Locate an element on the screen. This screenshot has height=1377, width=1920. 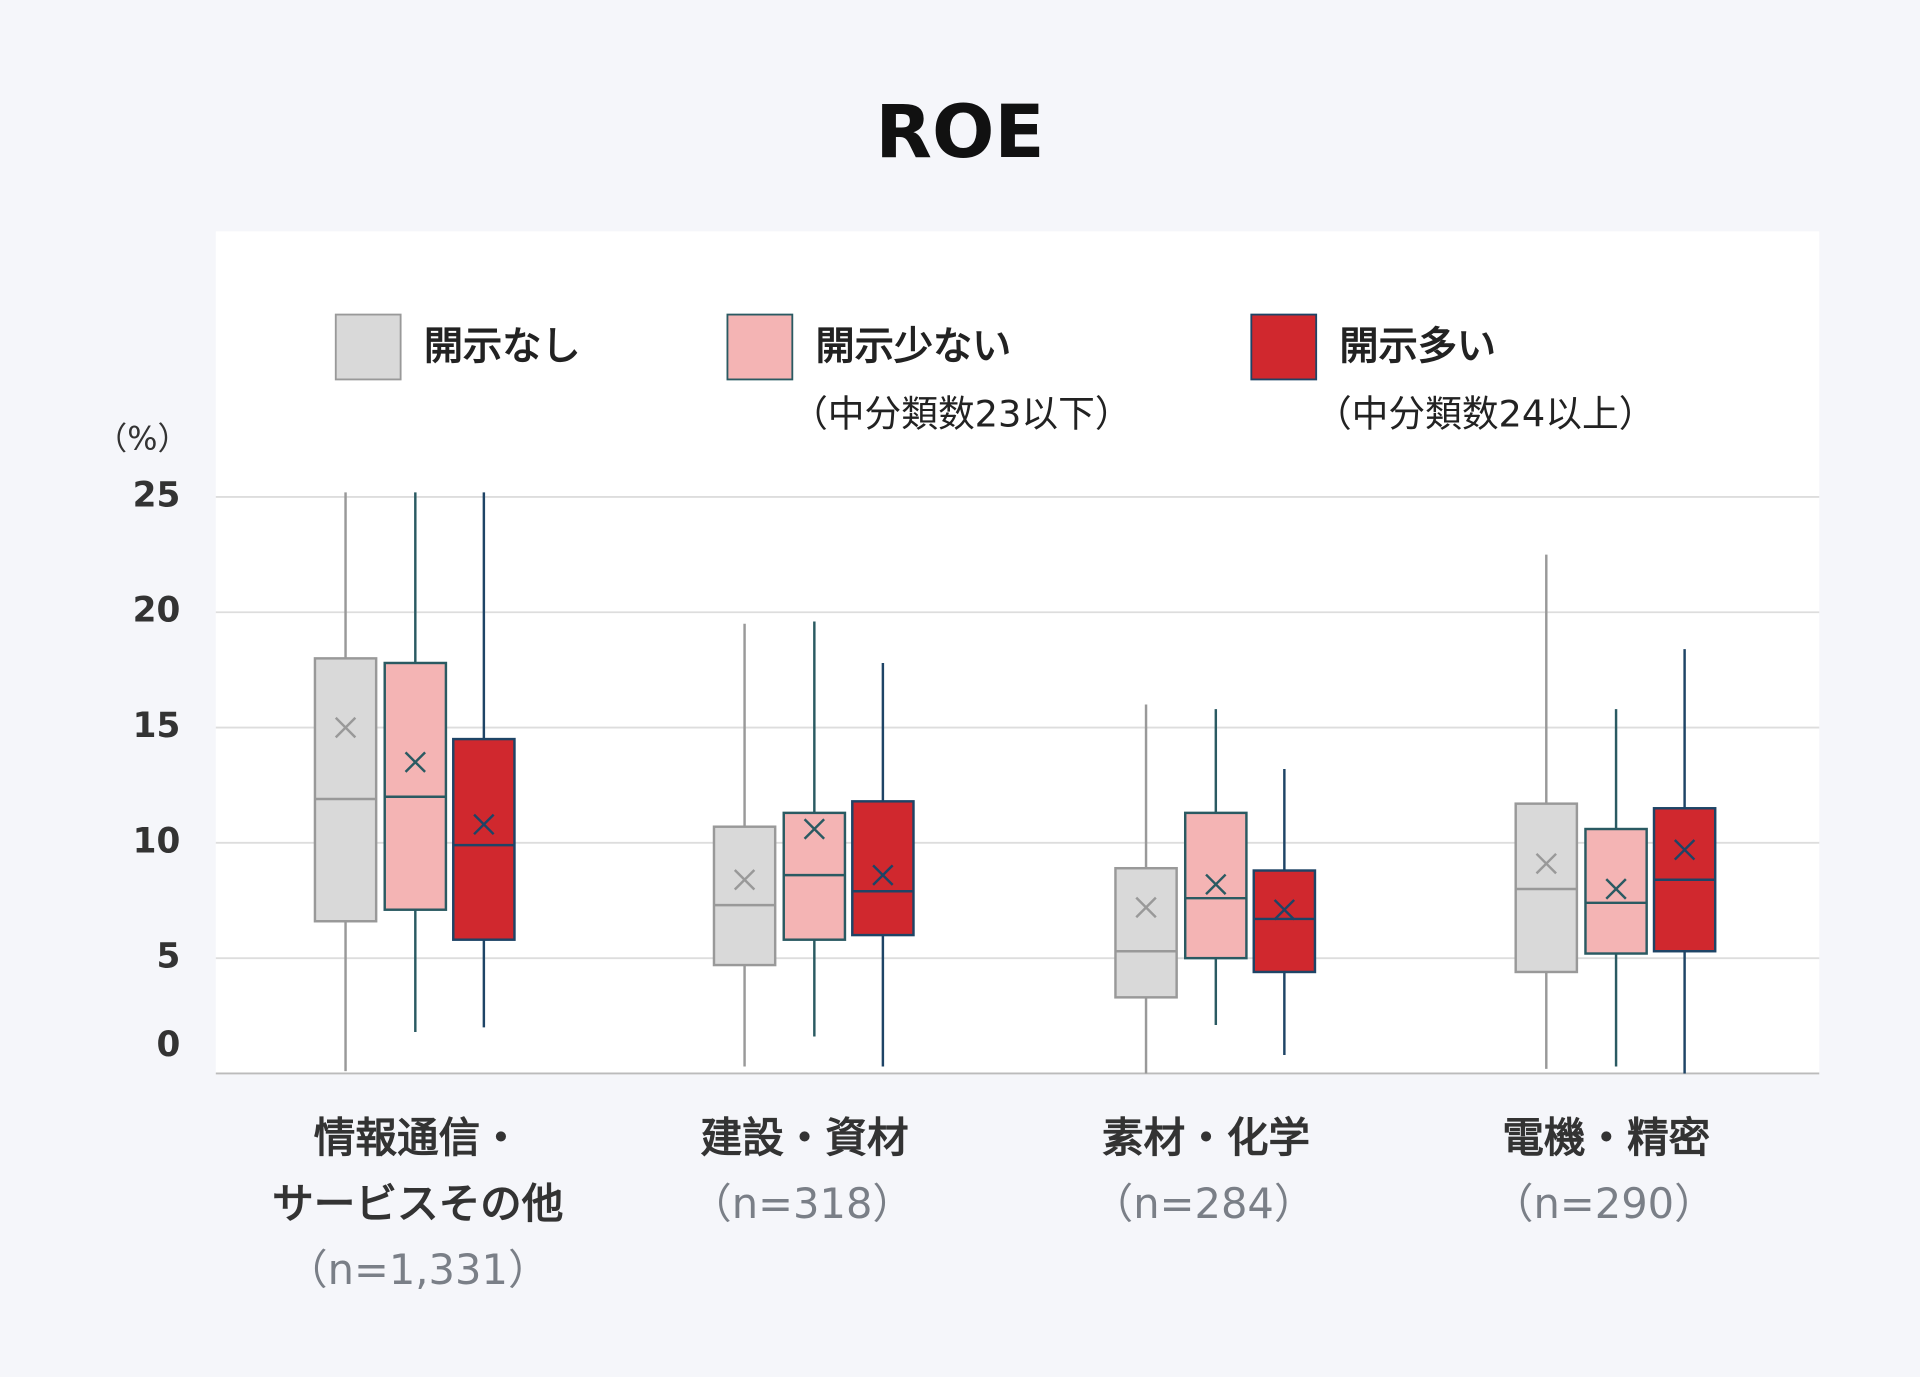
y-tick-label: 20 is located at coordinates (157, 611).